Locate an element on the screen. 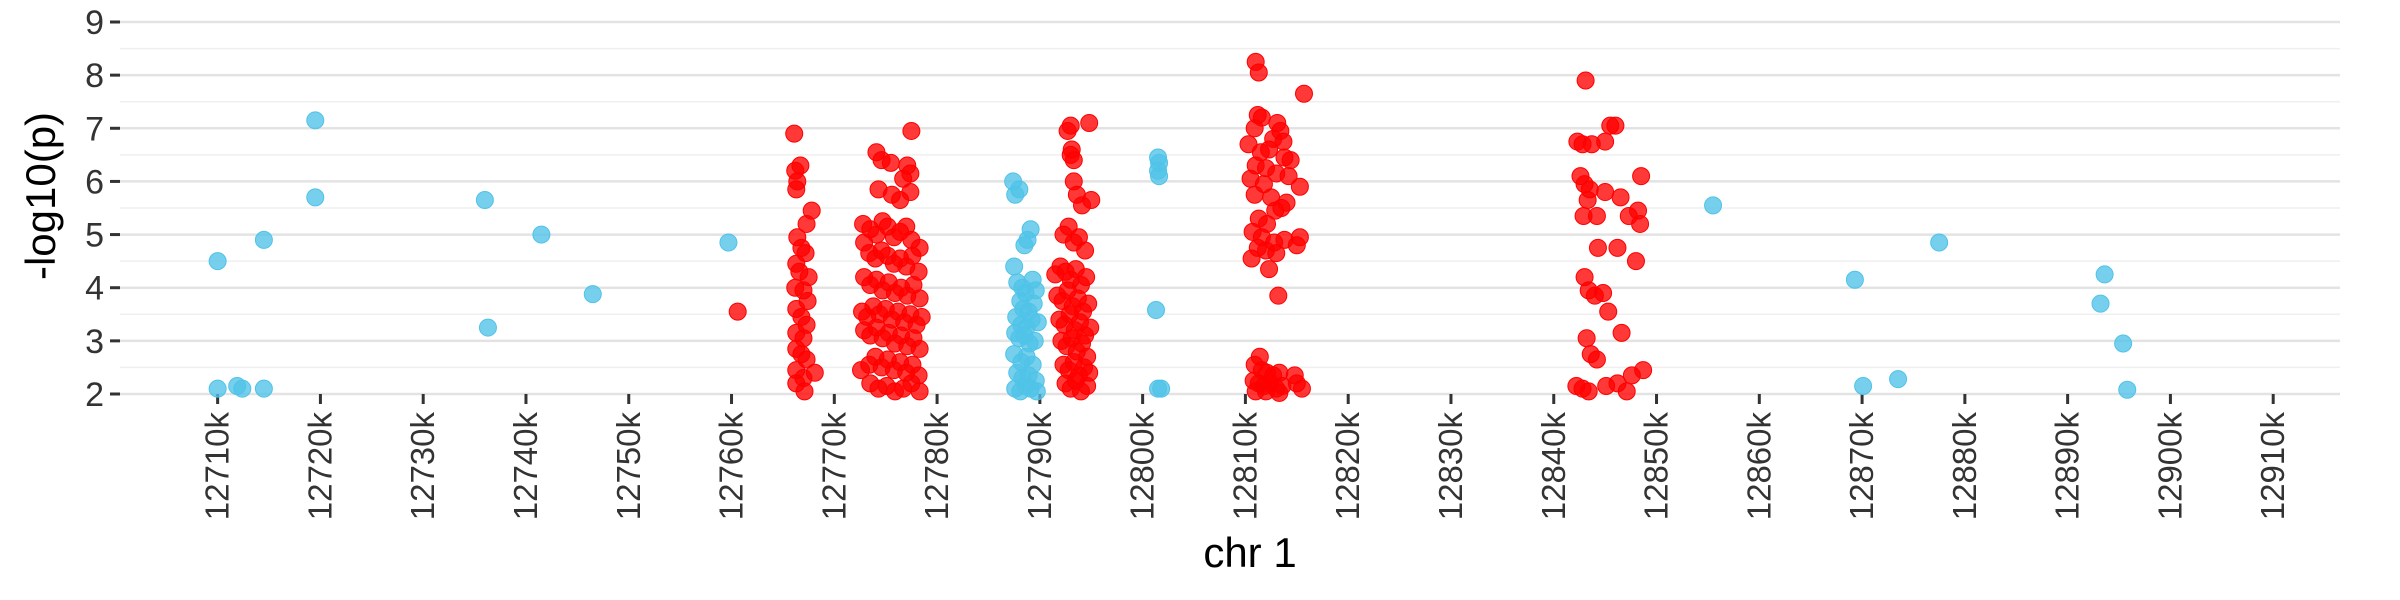  x-tick-label: 12830k is located at coordinates (1450, 466).